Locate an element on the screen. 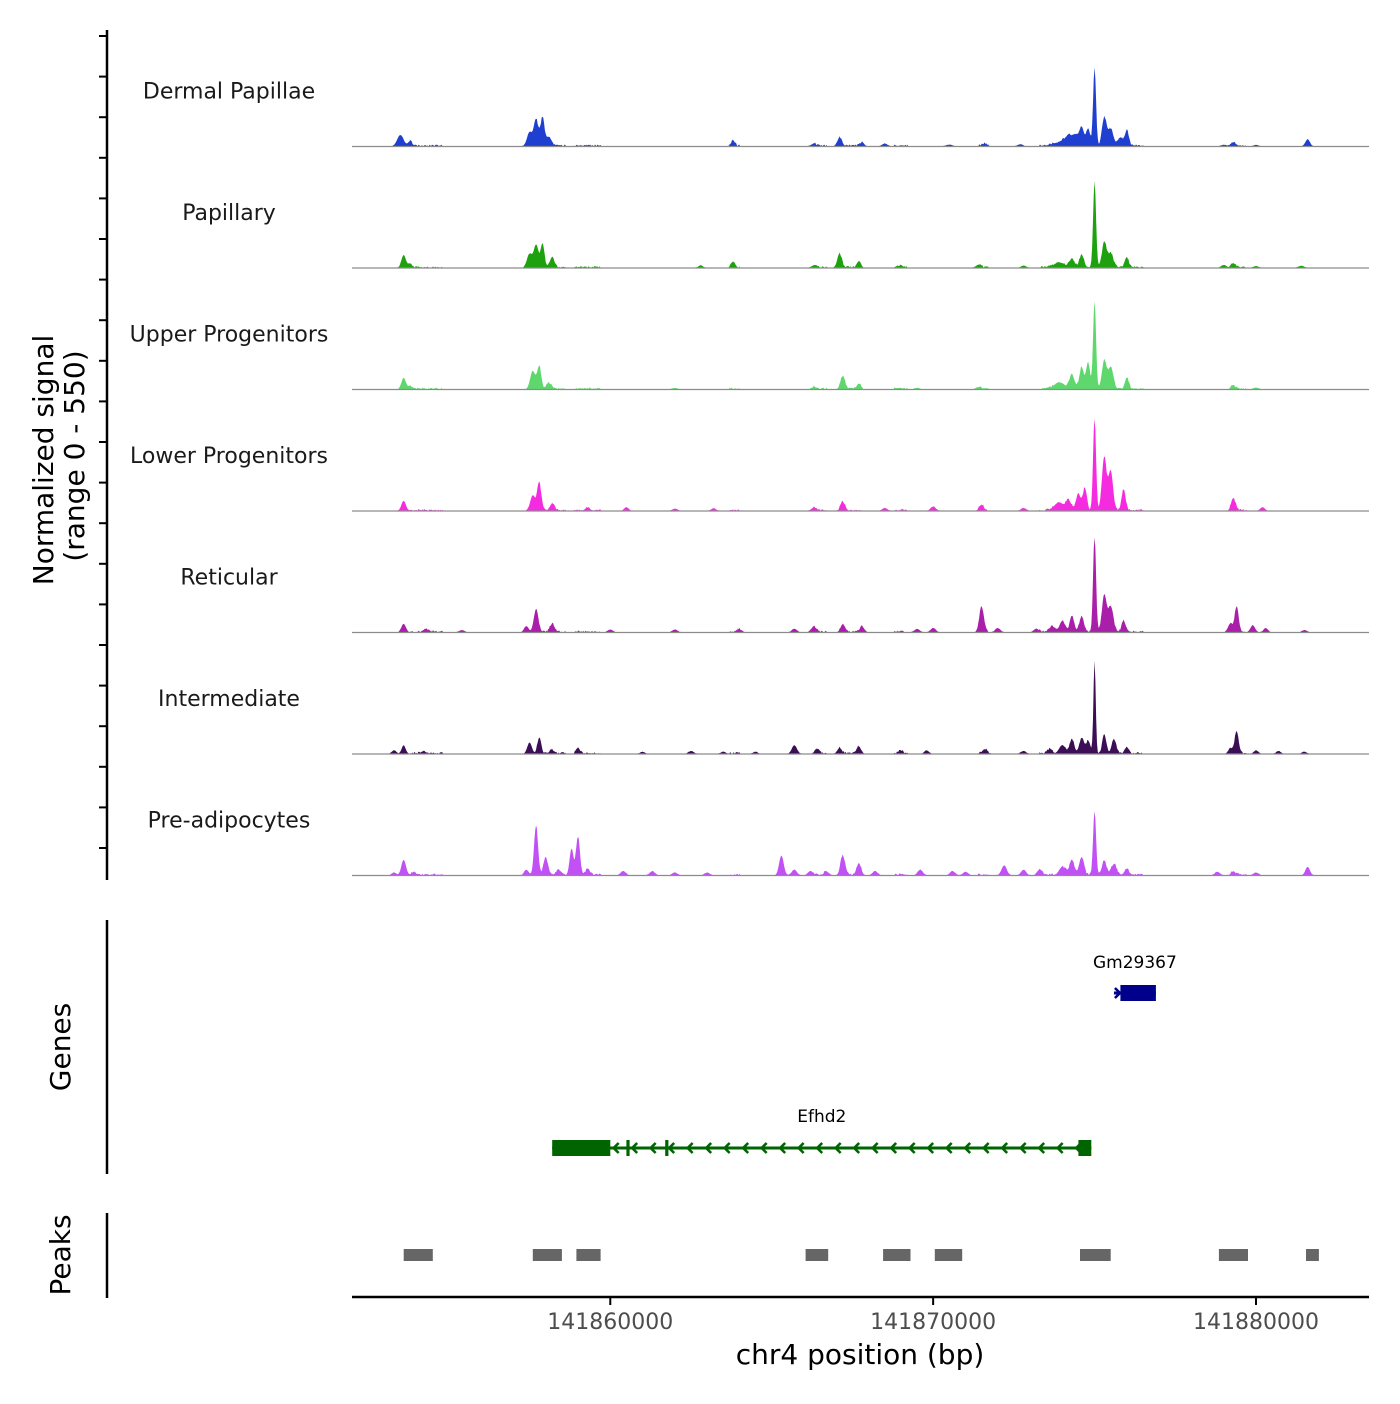 The image size is (1400, 1404). x-axis-ticks: 141860000 141870000 141880000 is located at coordinates (933, 1316).